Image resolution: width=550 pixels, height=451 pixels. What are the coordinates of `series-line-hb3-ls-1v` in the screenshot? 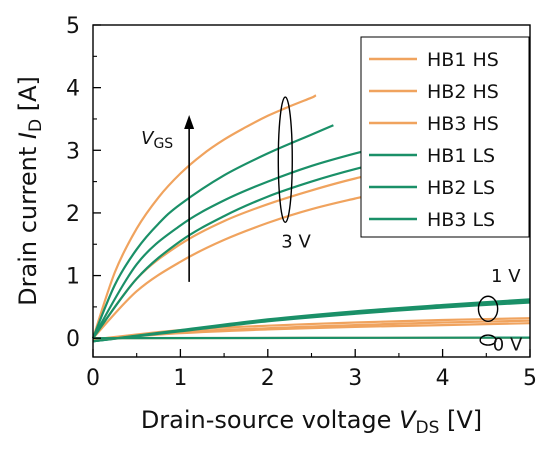 It's located at (311, 322).